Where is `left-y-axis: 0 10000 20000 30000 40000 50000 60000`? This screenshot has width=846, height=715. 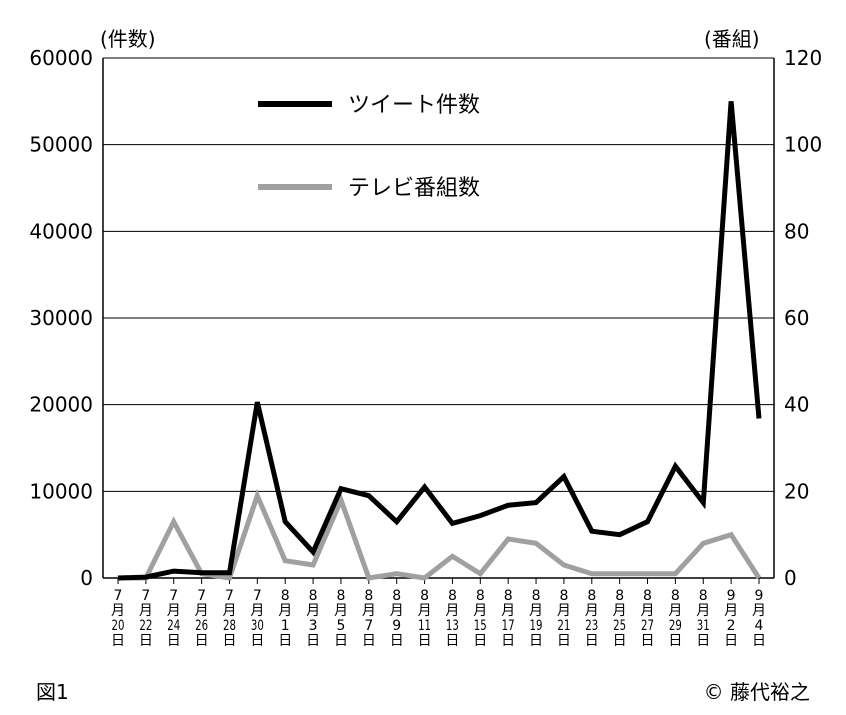 left-y-axis: 0 10000 20000 30000 40000 50000 60000 is located at coordinates (66, 318).